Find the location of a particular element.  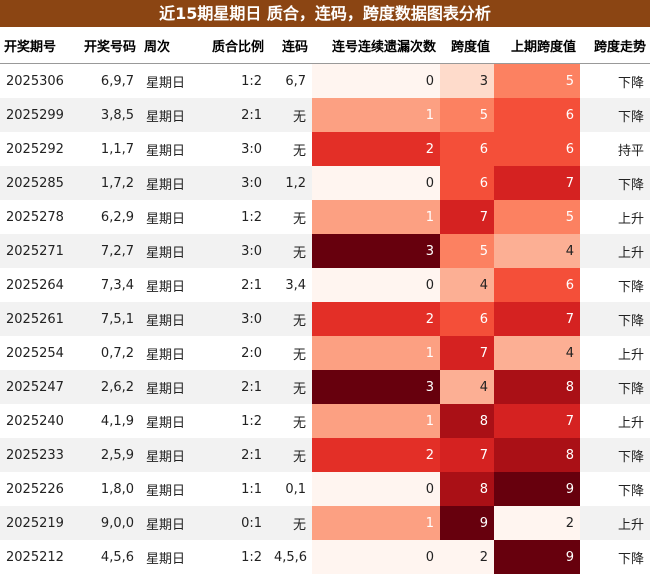

table-cell: 2025212 is located at coordinates (35, 557).